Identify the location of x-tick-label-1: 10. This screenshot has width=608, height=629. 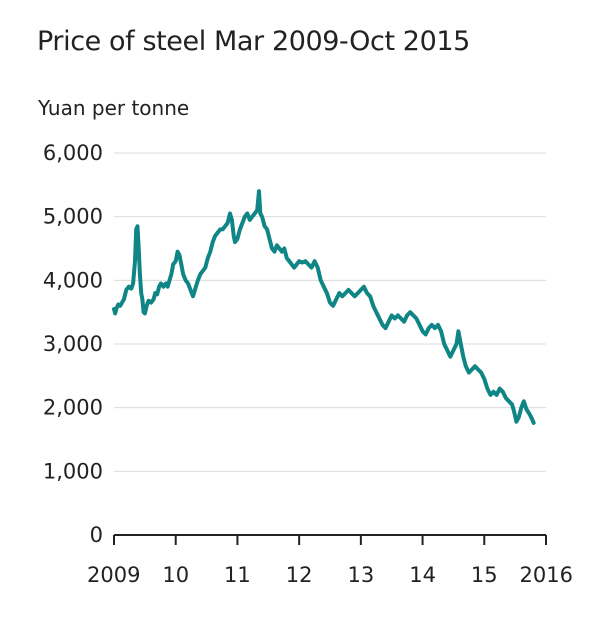
(175, 575).